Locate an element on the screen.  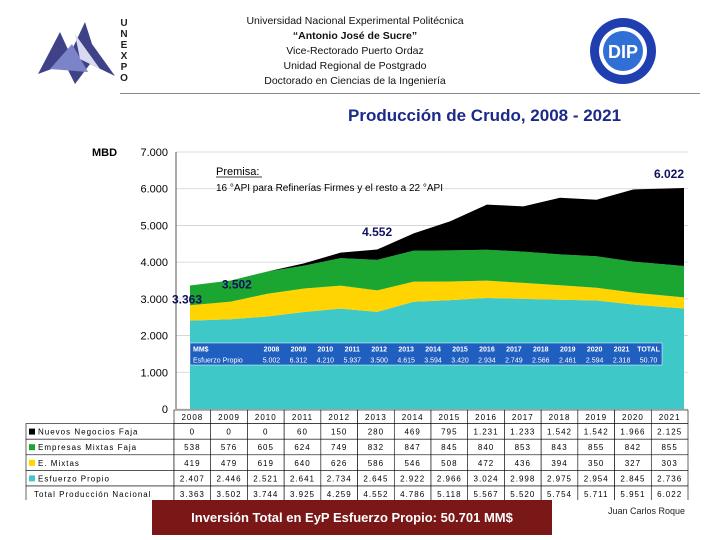
x-tick-label: 2015 is located at coordinates (449, 417).